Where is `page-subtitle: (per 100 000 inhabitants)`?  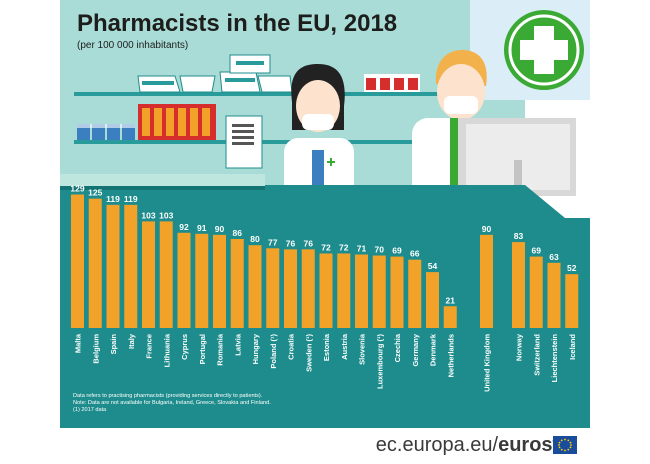
page-subtitle: (per 100 000 inhabitants) is located at coordinates (133, 45).